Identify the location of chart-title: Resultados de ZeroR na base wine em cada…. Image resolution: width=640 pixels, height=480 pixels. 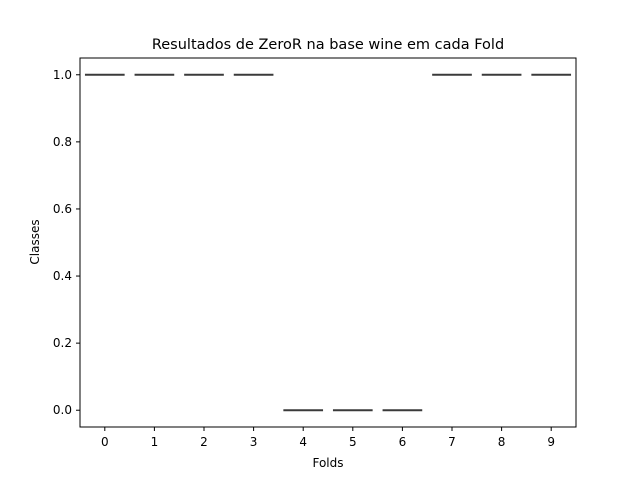
(328, 45).